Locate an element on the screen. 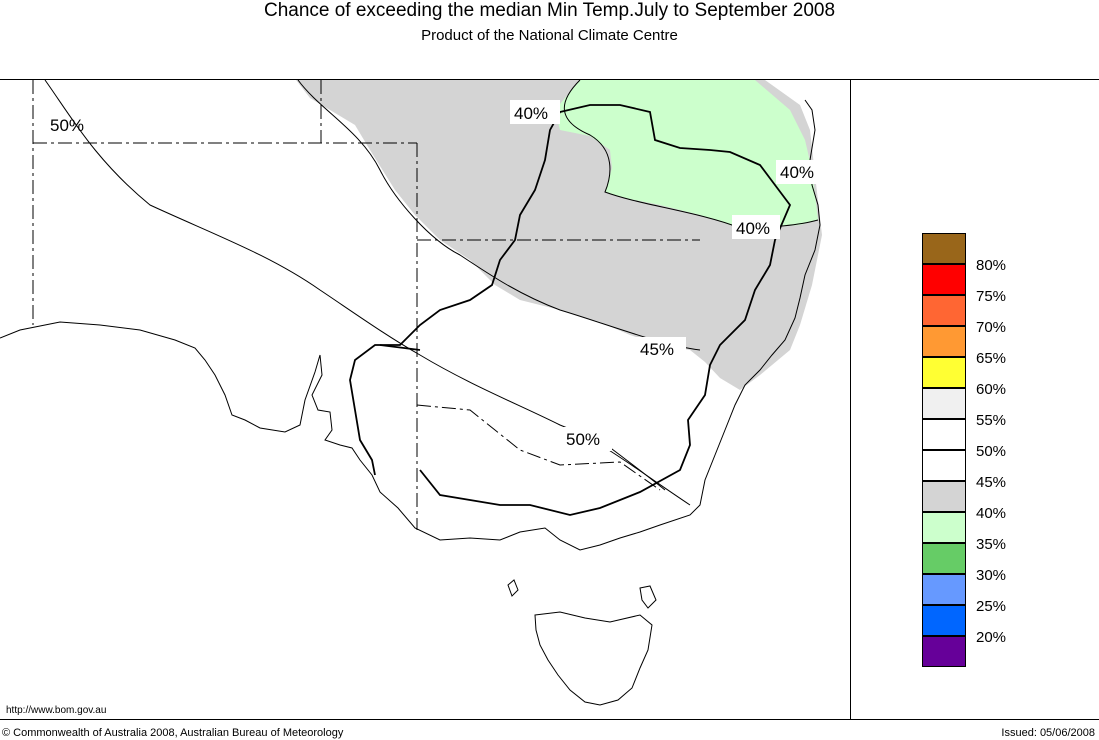 The image size is (1099, 740). legend-label: 60% is located at coordinates (991, 389).